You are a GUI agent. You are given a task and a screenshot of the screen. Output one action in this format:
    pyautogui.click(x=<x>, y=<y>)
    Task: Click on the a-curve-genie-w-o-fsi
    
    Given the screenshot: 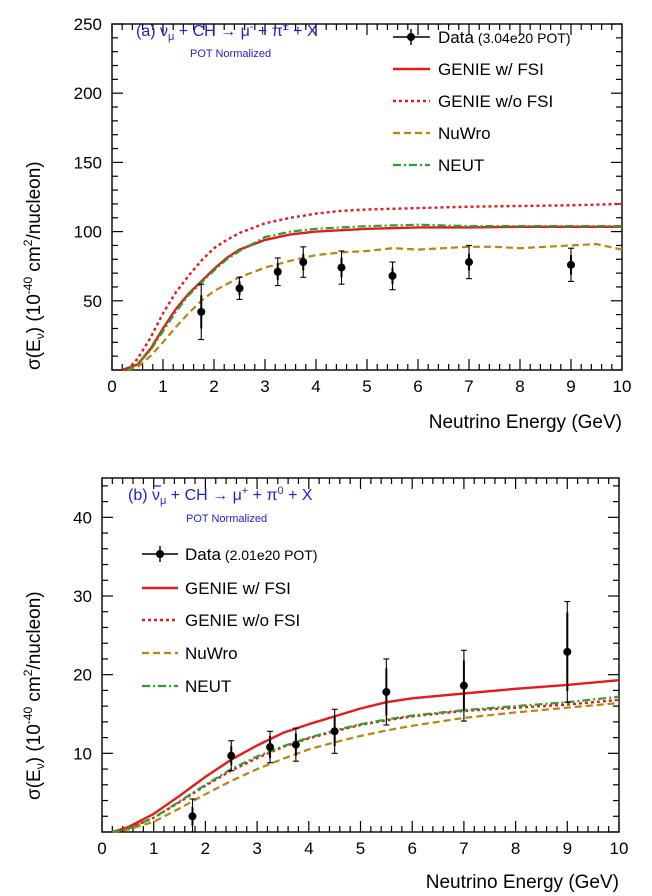 What is the action you would take?
    pyautogui.click(x=374, y=286)
    